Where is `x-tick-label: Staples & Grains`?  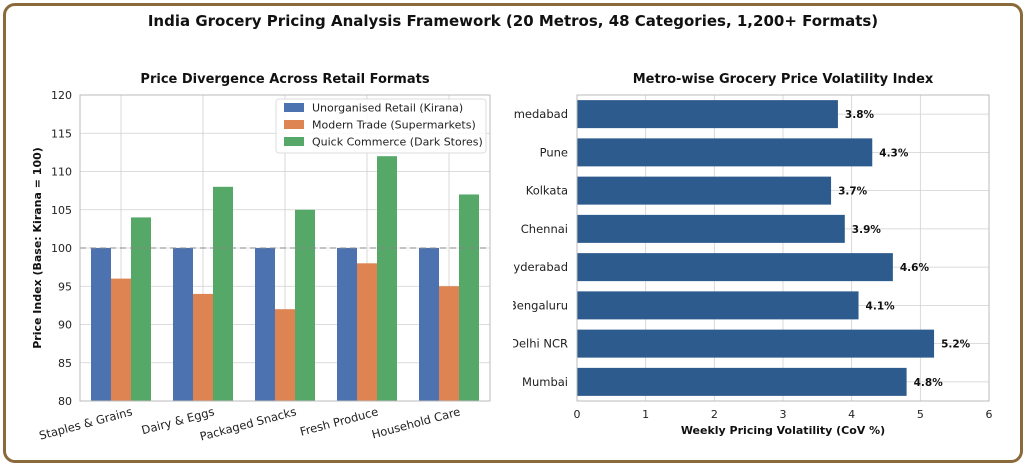 x-tick-label: Staples & Grains is located at coordinates (86, 423).